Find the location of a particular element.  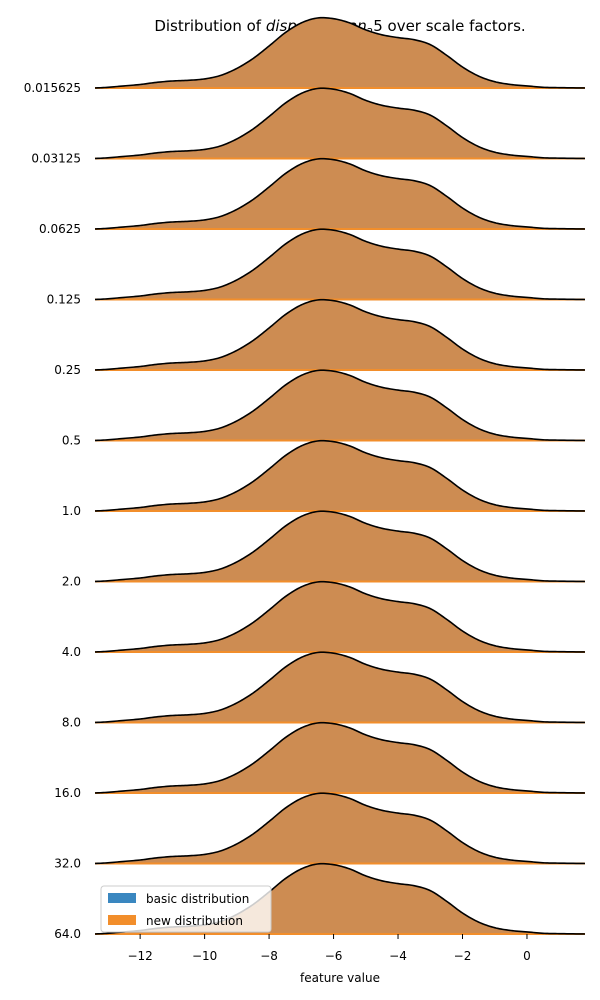

ridge-row: 2.0 is located at coordinates (324, 549).